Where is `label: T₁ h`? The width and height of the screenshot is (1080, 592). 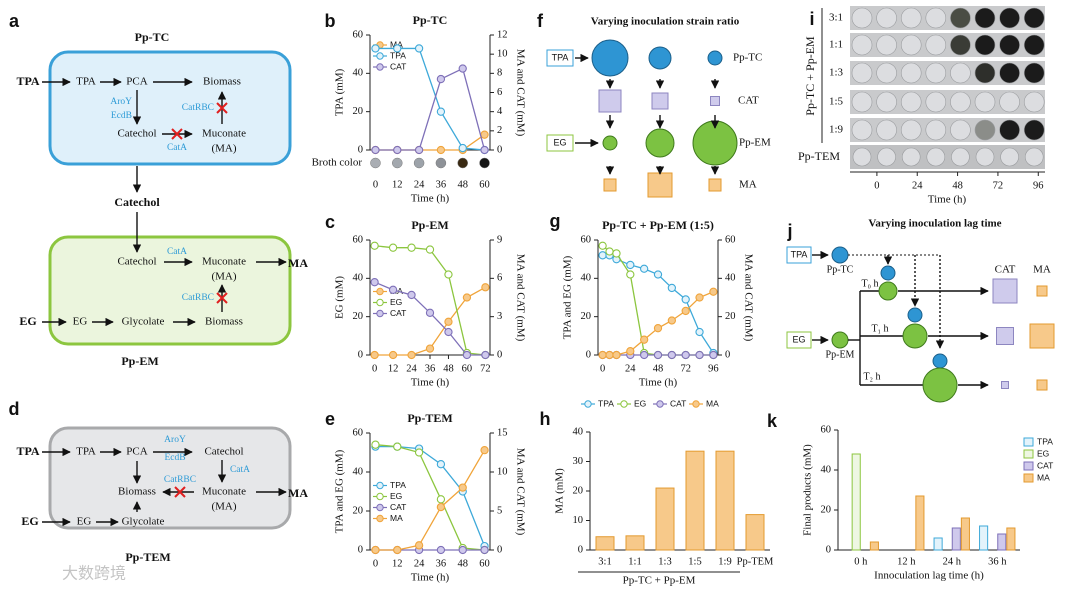
label: T₁ h is located at coordinates (879, 328).